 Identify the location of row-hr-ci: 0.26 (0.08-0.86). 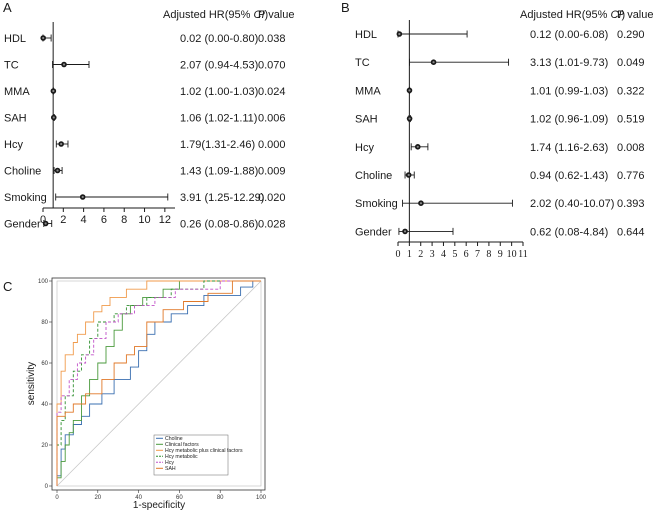
(219, 225).